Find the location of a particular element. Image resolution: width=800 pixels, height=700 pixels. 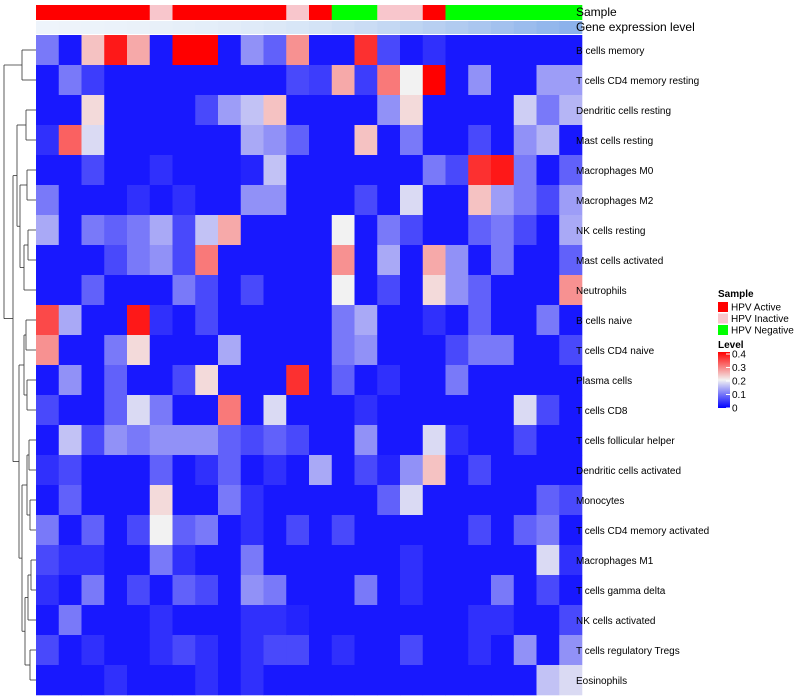

row-label: T cells CD4 naive is located at coordinates (615, 351).